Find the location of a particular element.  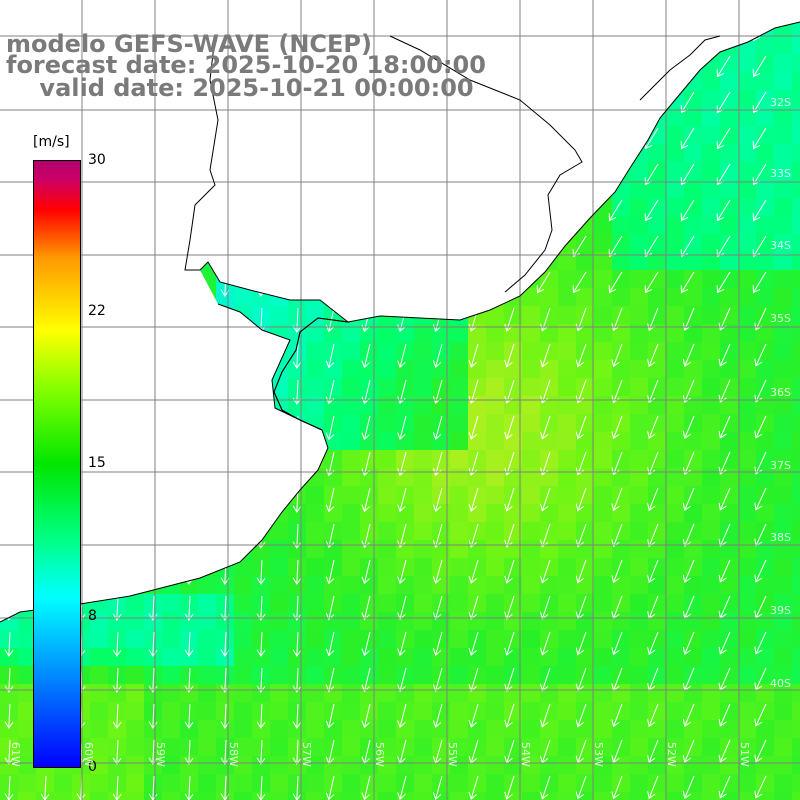

lon-label-52w: 52W is located at coordinates (671, 754).